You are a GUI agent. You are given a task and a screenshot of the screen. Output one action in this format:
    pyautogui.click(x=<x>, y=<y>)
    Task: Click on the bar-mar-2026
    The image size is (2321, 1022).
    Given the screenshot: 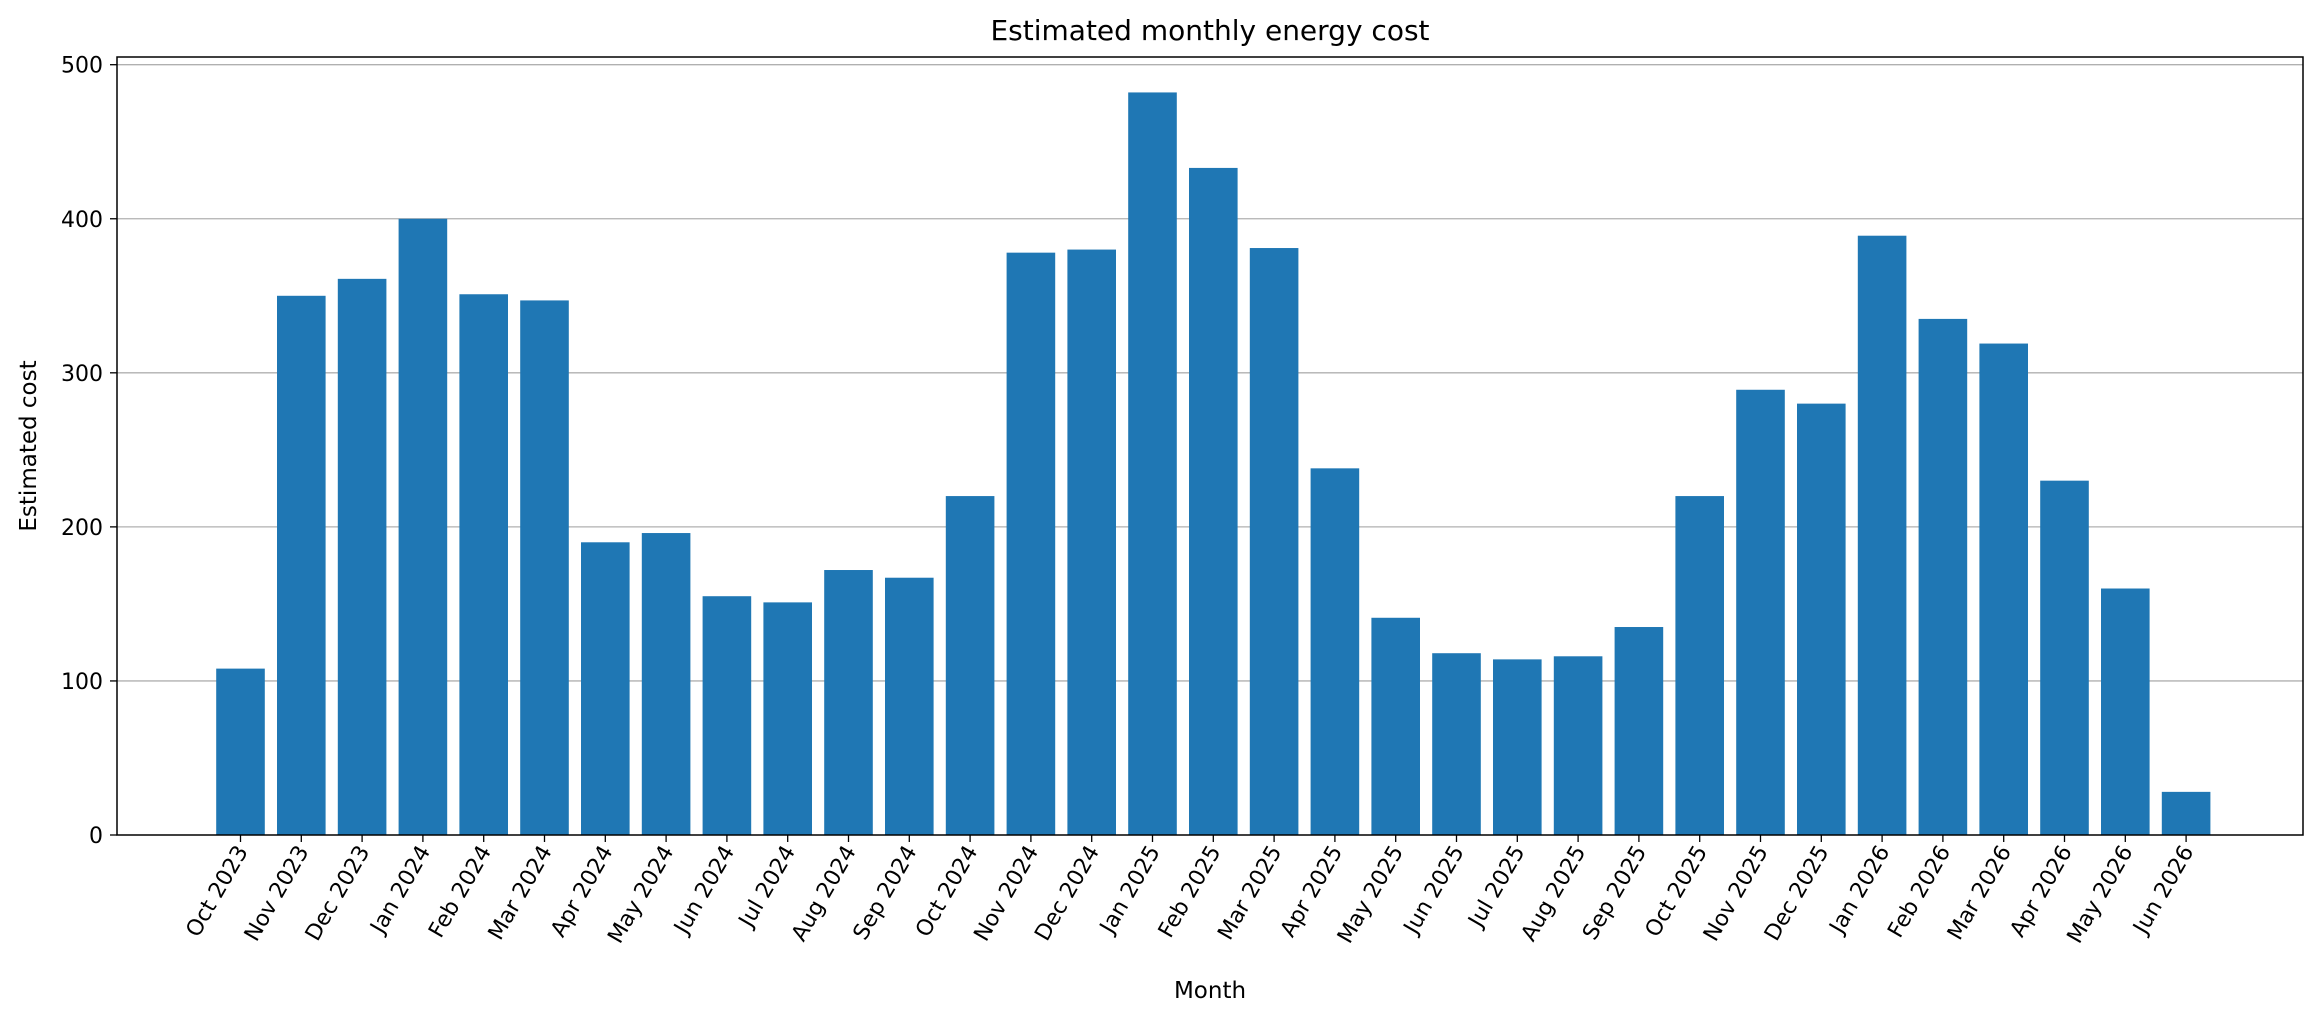 What is the action you would take?
    pyautogui.click(x=2003, y=589)
    